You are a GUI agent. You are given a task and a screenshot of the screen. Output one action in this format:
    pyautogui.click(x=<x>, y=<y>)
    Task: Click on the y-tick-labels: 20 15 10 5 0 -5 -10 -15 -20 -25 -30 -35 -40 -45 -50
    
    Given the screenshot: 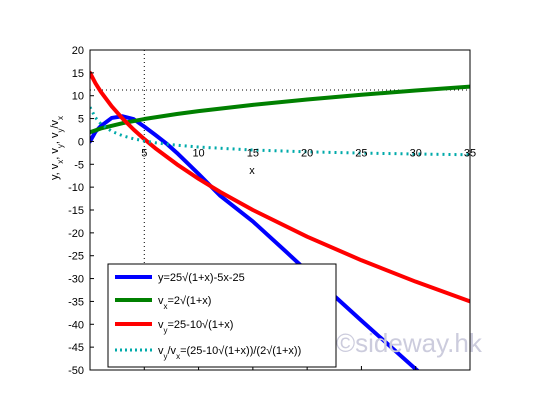 What is the action you would take?
    pyautogui.click(x=76, y=211)
    